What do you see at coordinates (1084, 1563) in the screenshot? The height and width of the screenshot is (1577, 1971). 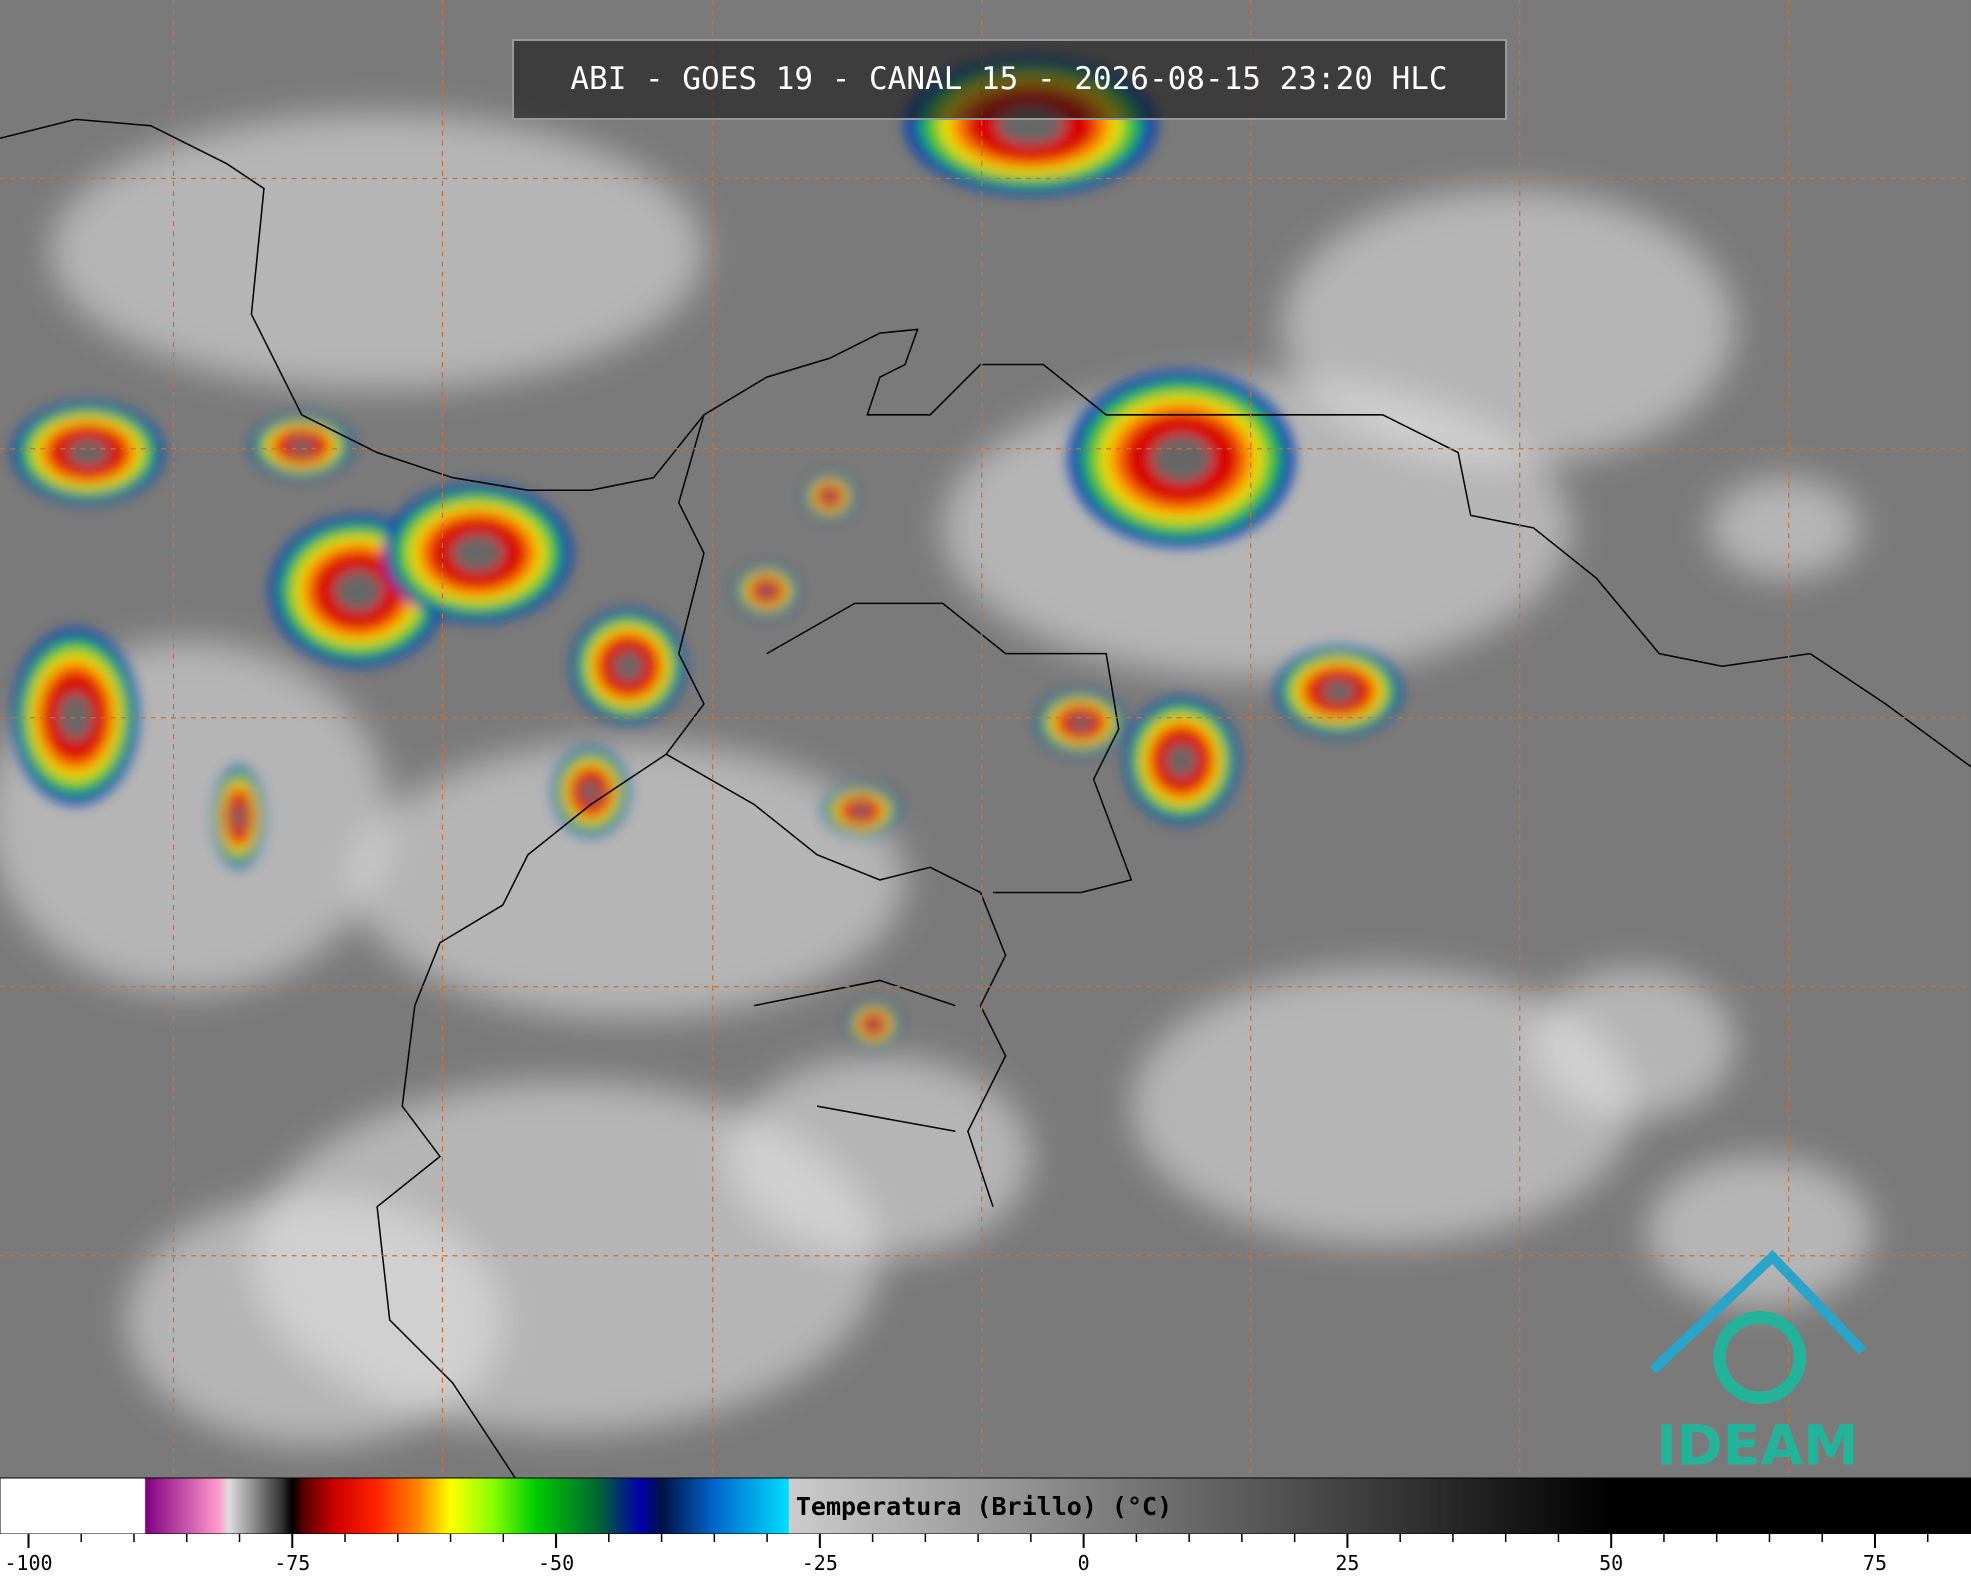 I see `tick-label: 0` at bounding box center [1084, 1563].